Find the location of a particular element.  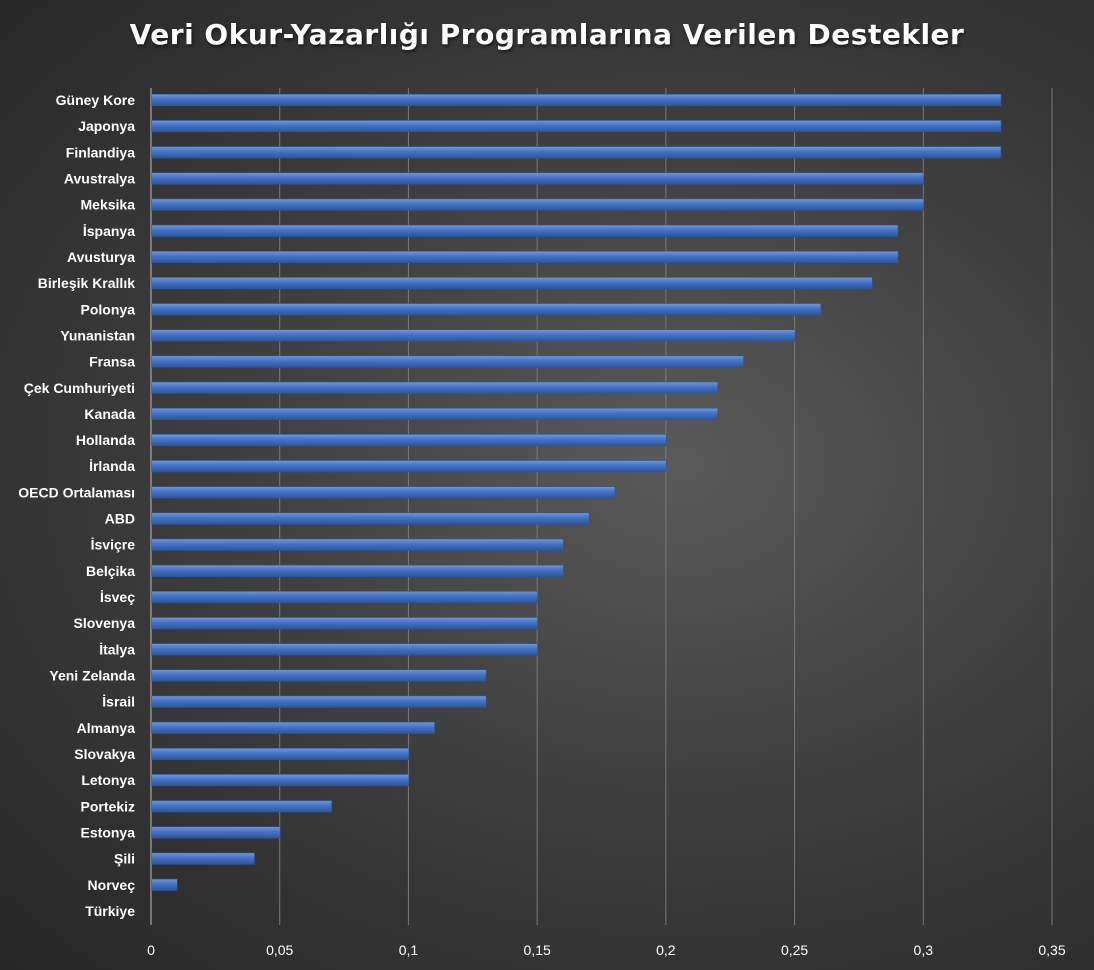

category-label: İsveç is located at coordinates (117, 597).